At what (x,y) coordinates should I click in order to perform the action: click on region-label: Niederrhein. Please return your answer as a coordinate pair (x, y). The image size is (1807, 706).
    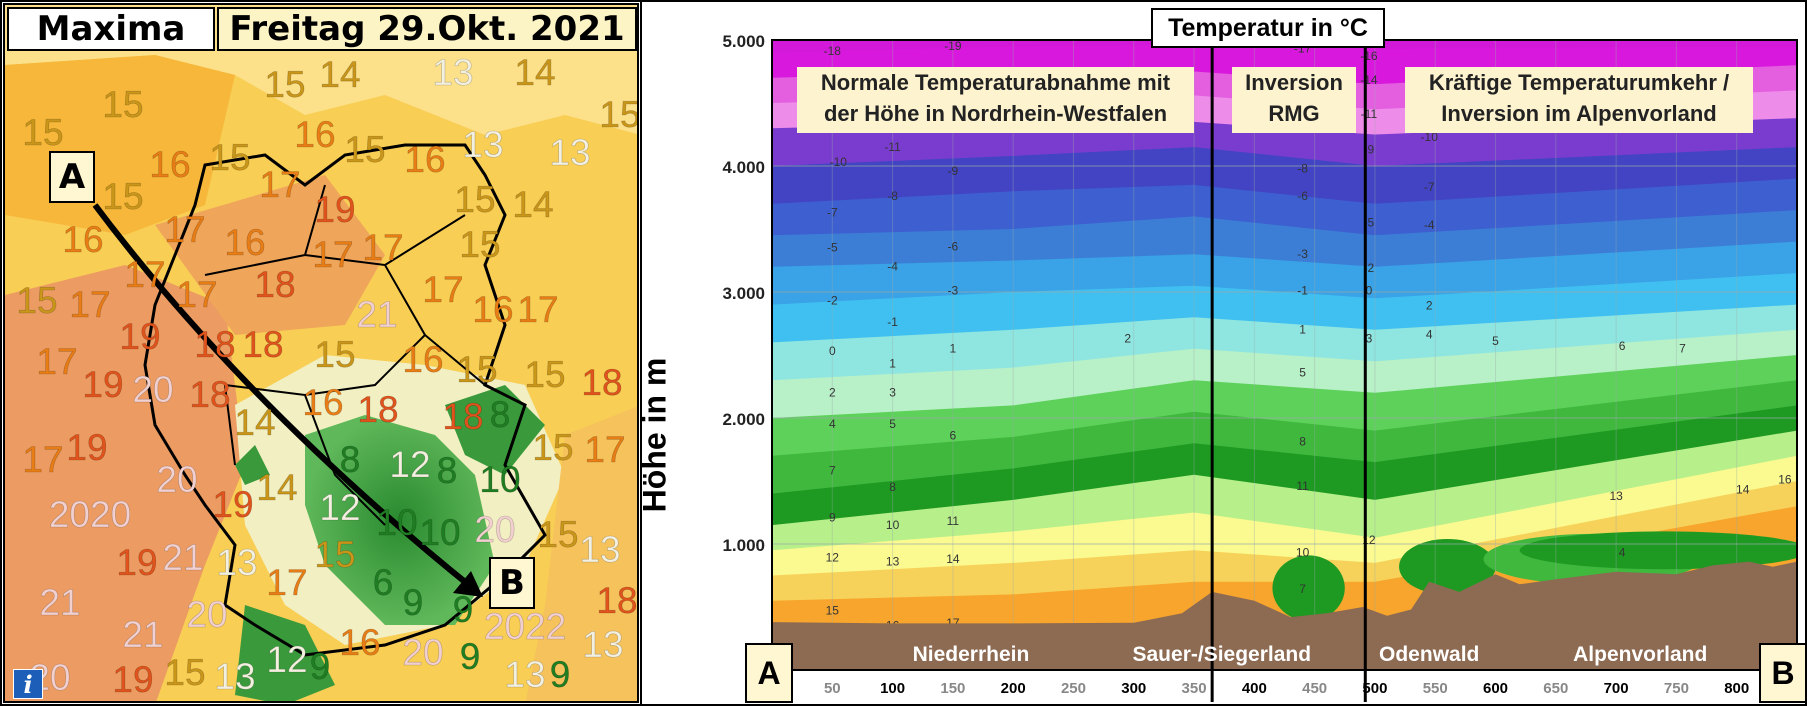
    Looking at the image, I should click on (971, 654).